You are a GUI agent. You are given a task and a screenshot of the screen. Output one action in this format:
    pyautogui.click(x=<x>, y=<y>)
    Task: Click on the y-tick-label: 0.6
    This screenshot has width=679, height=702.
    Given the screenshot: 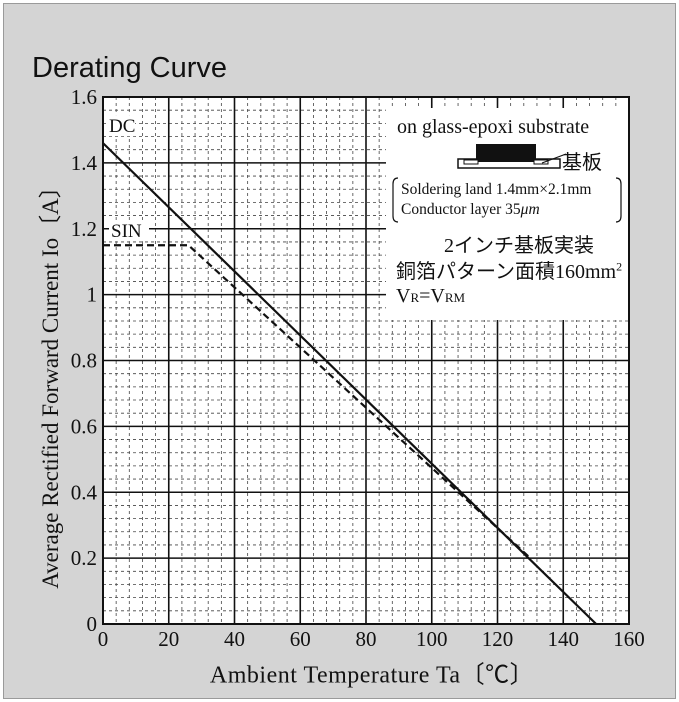 What is the action you would take?
    pyautogui.click(x=84, y=426)
    